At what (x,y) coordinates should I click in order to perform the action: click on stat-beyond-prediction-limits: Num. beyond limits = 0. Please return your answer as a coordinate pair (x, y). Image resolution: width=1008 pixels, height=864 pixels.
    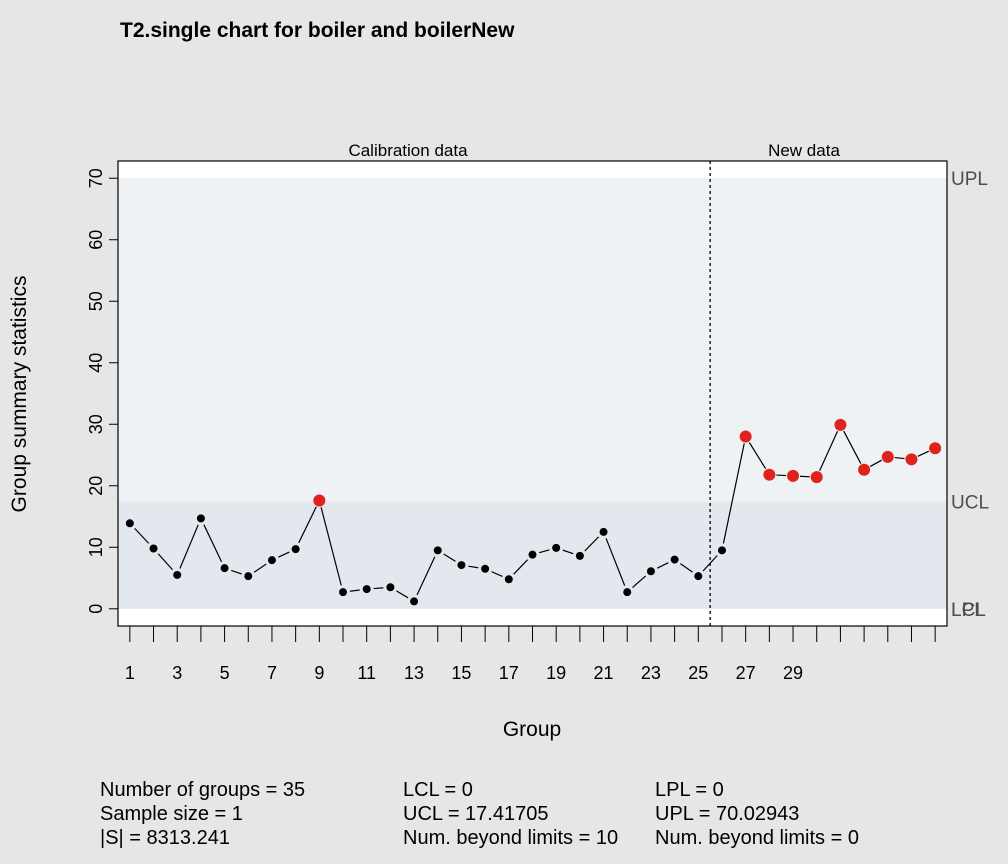
    Looking at the image, I should click on (757, 838).